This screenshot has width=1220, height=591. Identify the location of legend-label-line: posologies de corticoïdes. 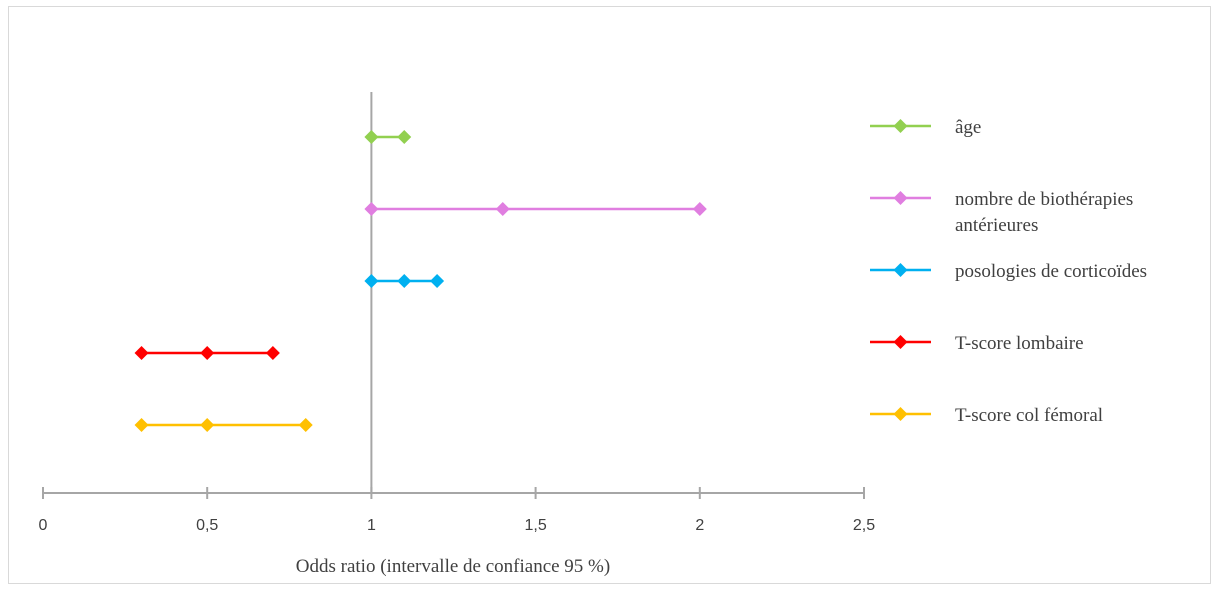
(1051, 271).